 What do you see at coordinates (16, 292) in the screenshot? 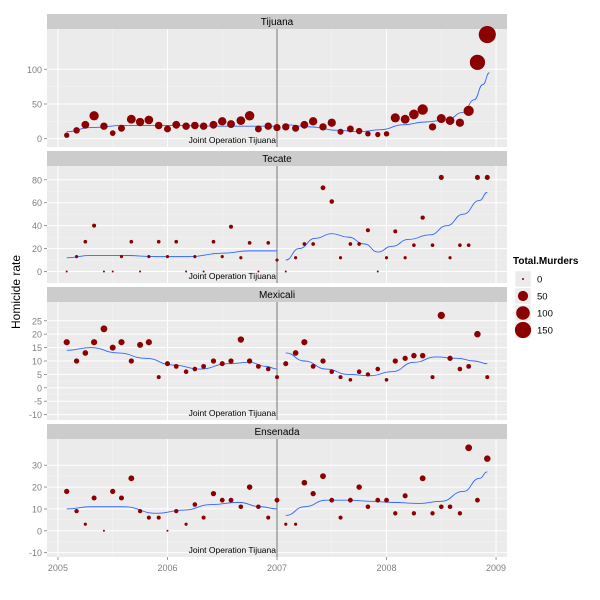
I see `y-axis-label: Homicide rate` at bounding box center [16, 292].